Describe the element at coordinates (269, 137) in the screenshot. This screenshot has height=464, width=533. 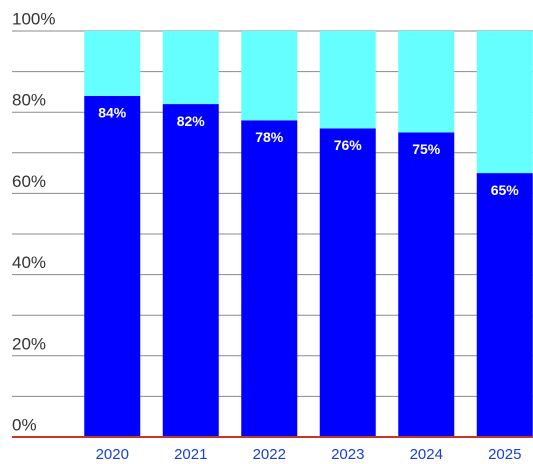
I see `value-label: 78%` at that location.